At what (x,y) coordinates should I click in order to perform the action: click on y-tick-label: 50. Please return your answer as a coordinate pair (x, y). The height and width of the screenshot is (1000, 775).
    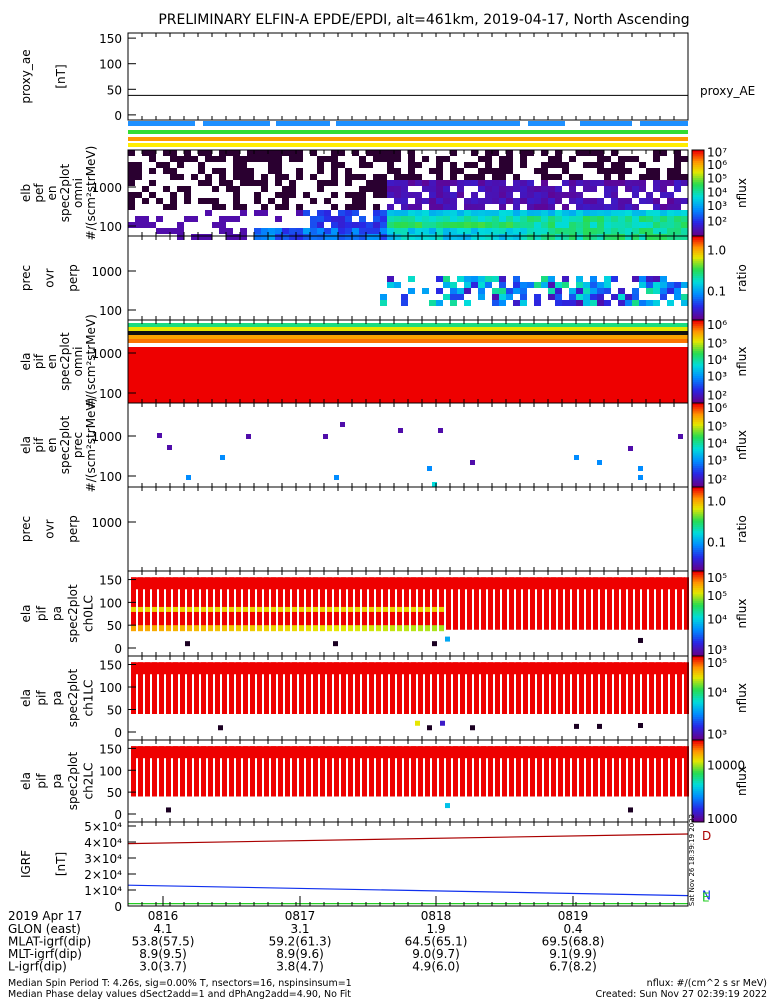
    Looking at the image, I should click on (114, 626).